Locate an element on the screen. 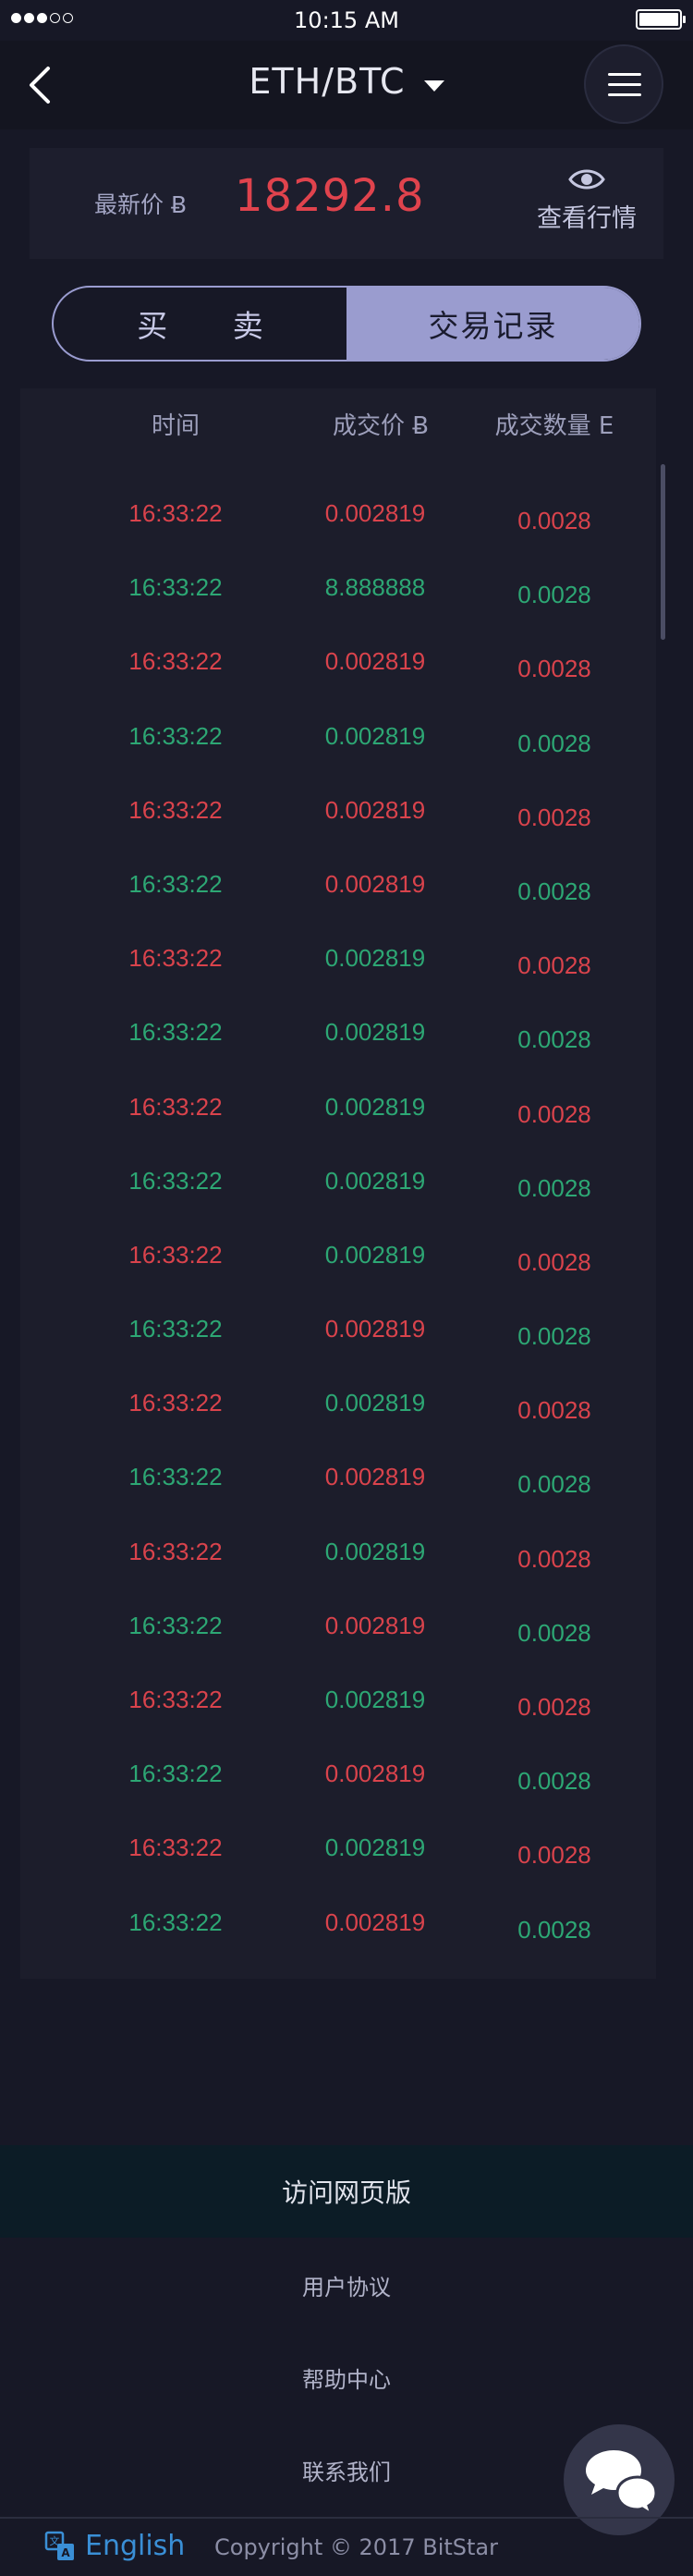 The height and width of the screenshot is (2576, 693). tab-buy-sell: 买 卖 is located at coordinates (214, 326).